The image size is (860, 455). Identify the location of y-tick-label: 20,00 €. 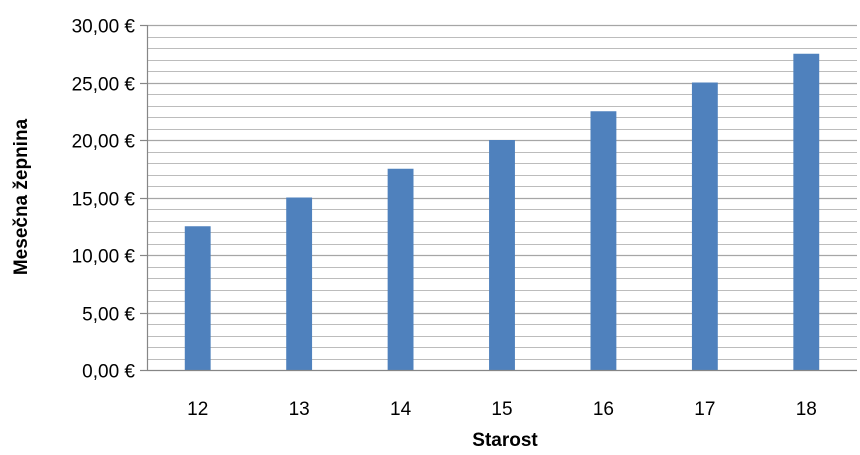
(104, 142).